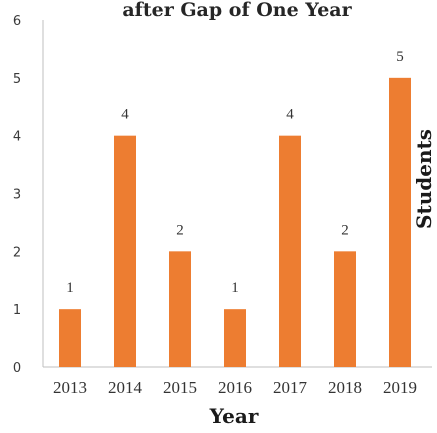 The image size is (437, 433). I want to click on data-label: 5, so click(400, 57).